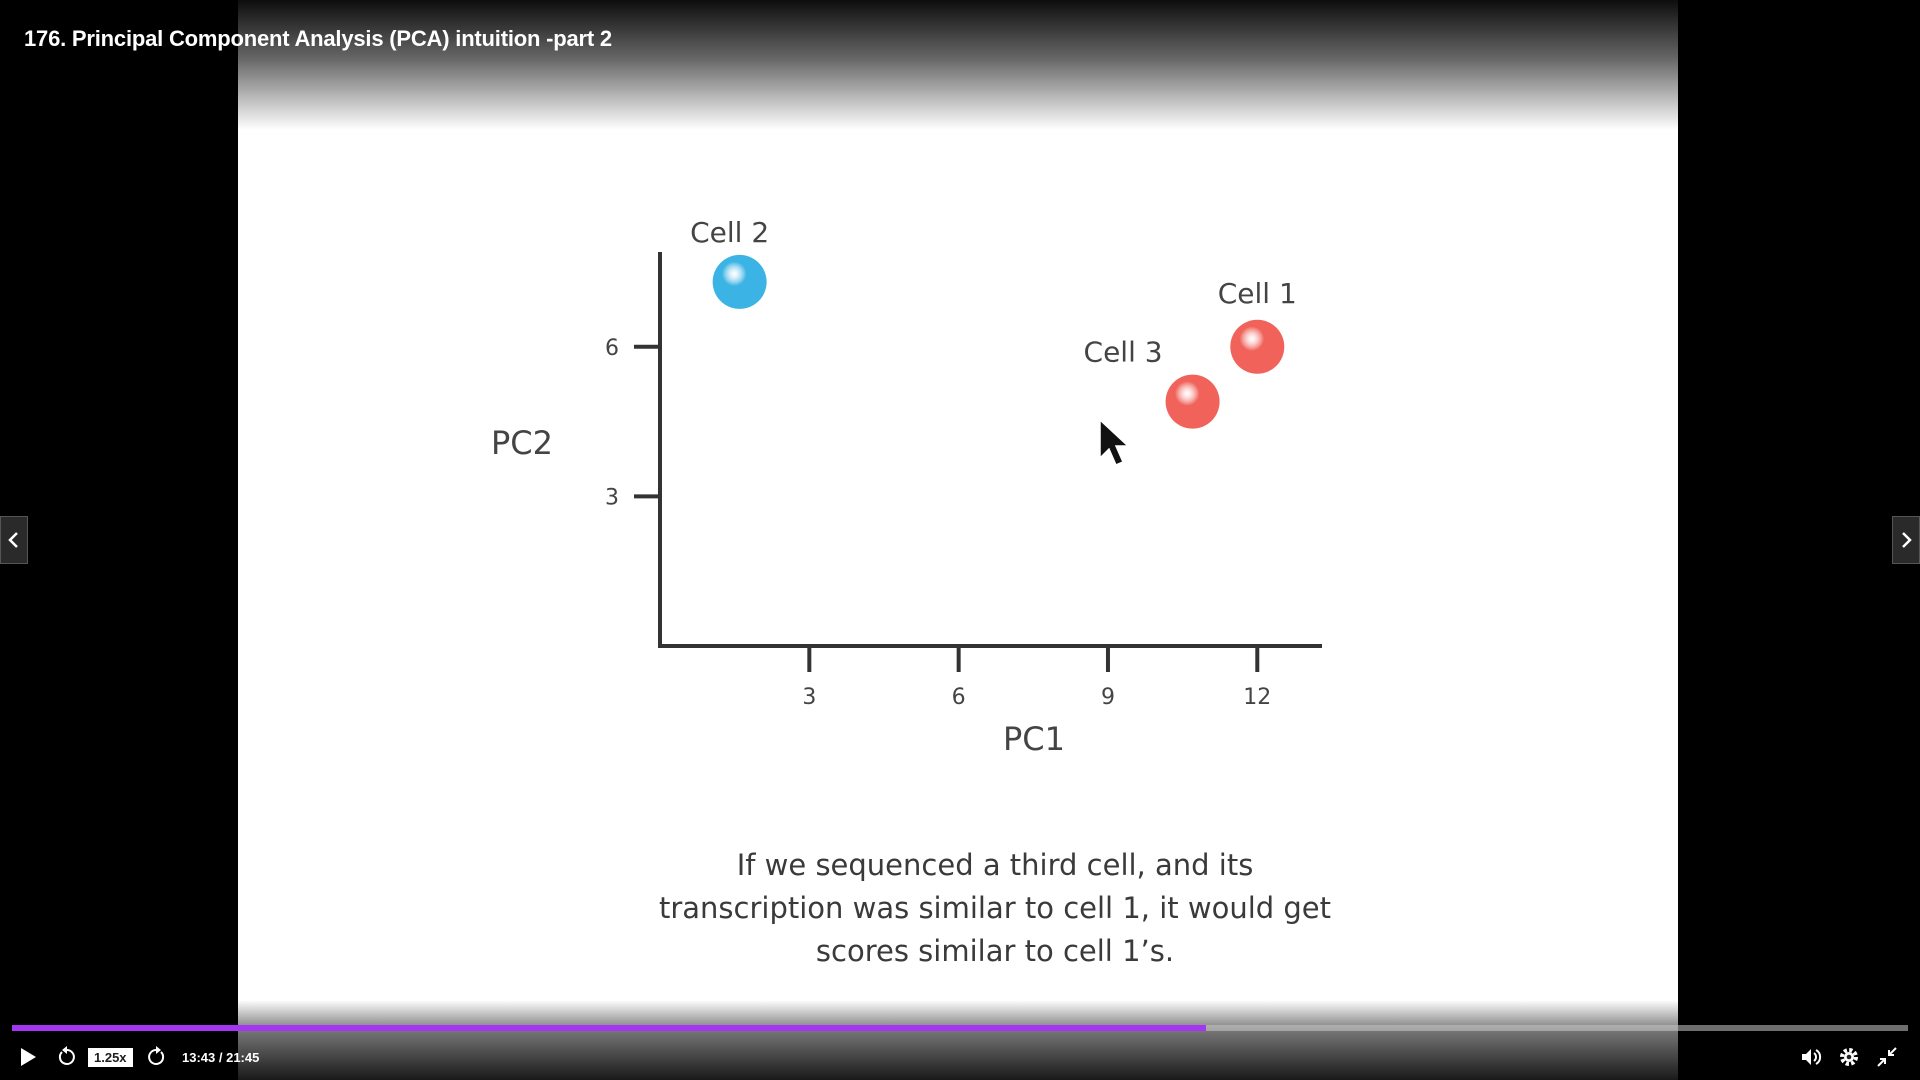  I want to click on rewind-5s-button, so click(67, 1057).